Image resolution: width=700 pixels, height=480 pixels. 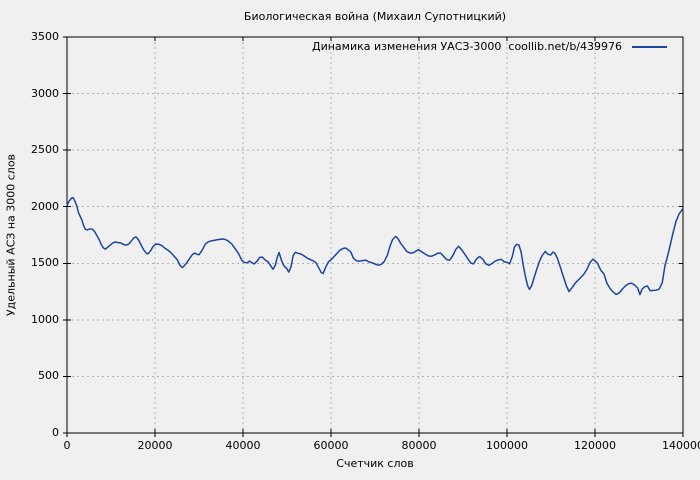 I want to click on x-tick-label: 100000, so click(x=507, y=445).